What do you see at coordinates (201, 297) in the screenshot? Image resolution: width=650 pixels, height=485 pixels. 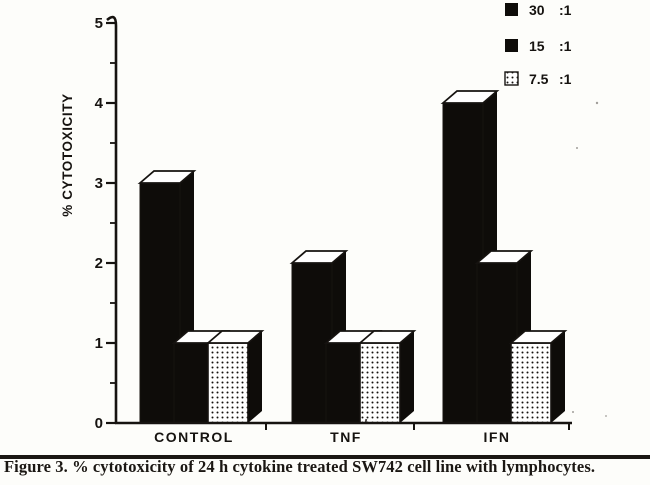 I see `bar-group-control` at bounding box center [201, 297].